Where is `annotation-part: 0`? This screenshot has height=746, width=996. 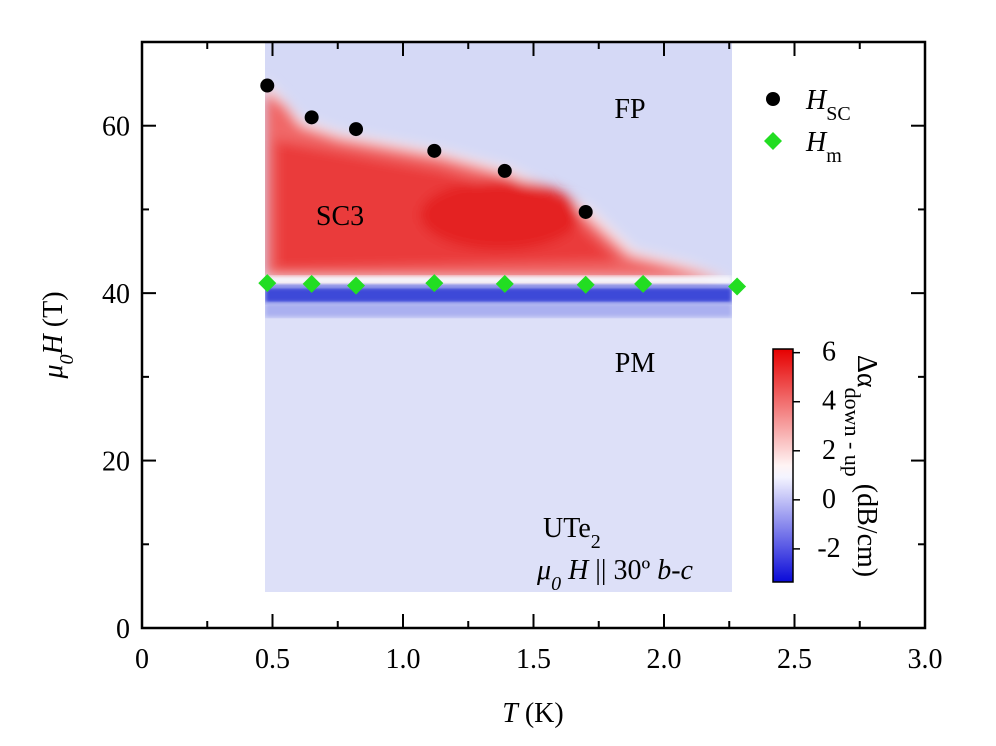 annotation-part: 0 is located at coordinates (556, 584).